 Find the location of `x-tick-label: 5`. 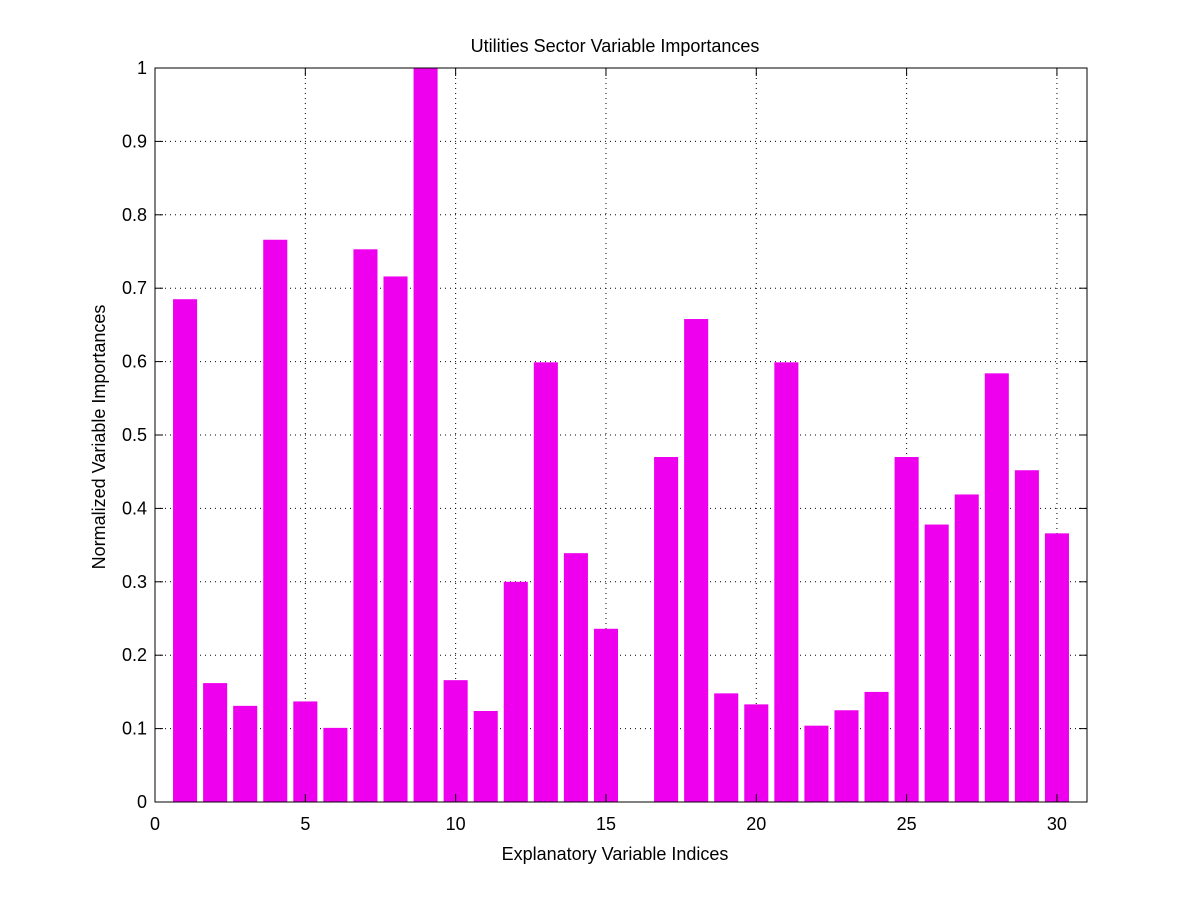

x-tick-label: 5 is located at coordinates (305, 824).